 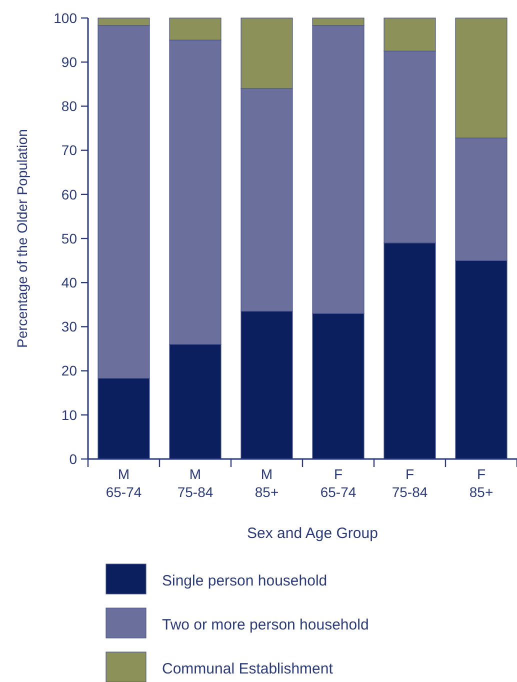 I want to click on y-tick-label: 20, so click(x=69, y=370).